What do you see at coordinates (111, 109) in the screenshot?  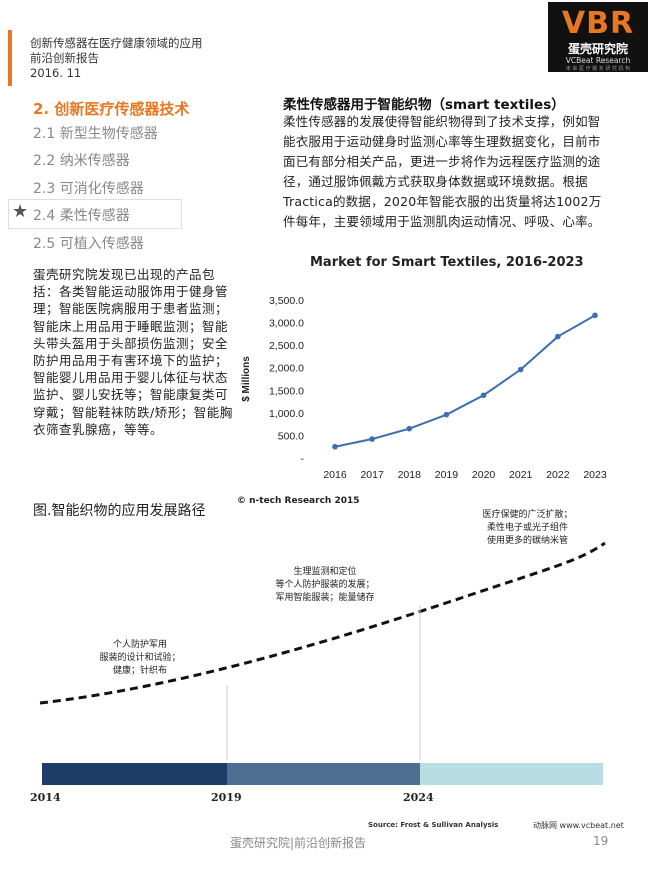 I see `section-title: 2. 创新医疗传感器技术` at bounding box center [111, 109].